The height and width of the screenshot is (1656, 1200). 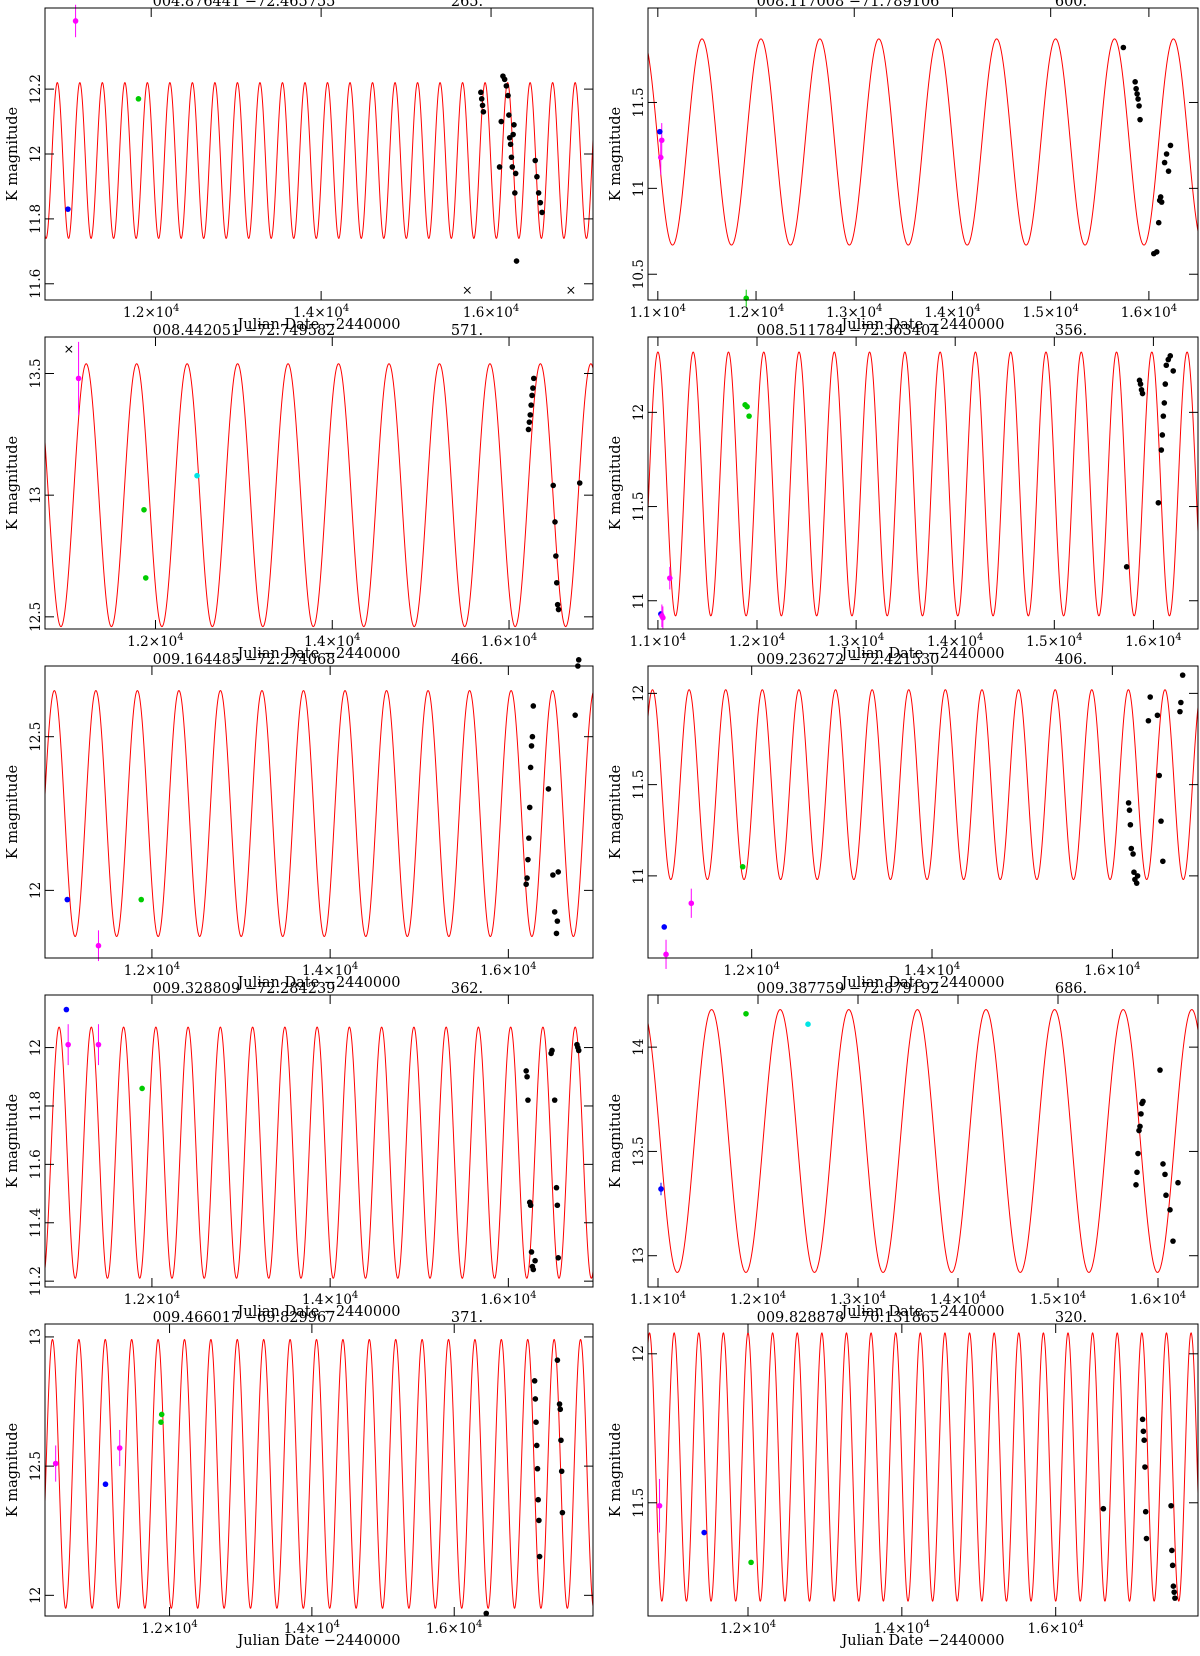 What do you see at coordinates (848, 5) in the screenshot?
I see `panel-coordinates: 008.117008 −71.789106` at bounding box center [848, 5].